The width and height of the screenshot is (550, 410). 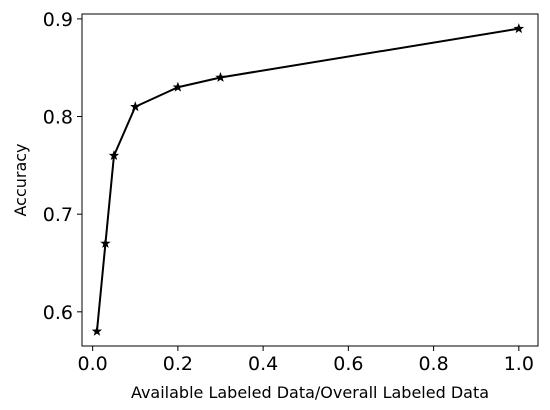 What do you see at coordinates (433, 364) in the screenshot?
I see `x-tick-label: 0.8` at bounding box center [433, 364].